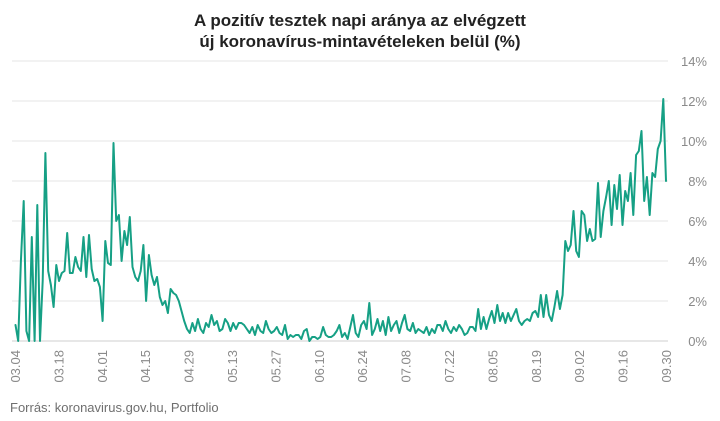  Describe the element at coordinates (694, 101) in the screenshot. I see `y-tick-label: 12%` at that location.